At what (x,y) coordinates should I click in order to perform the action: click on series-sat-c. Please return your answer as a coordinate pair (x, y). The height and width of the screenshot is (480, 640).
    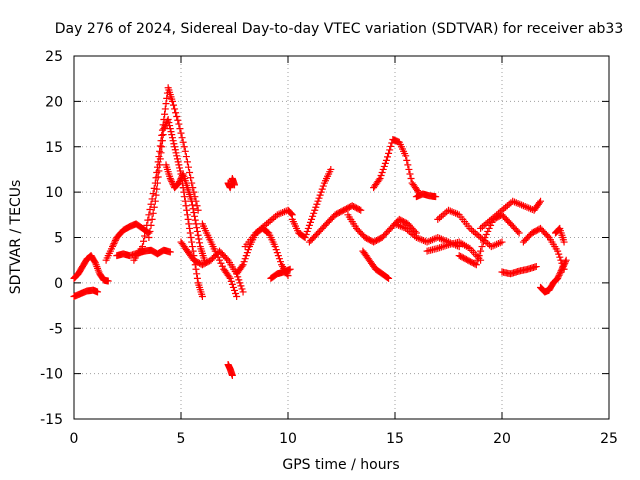
    Looking at the image, I should click on (127, 242).